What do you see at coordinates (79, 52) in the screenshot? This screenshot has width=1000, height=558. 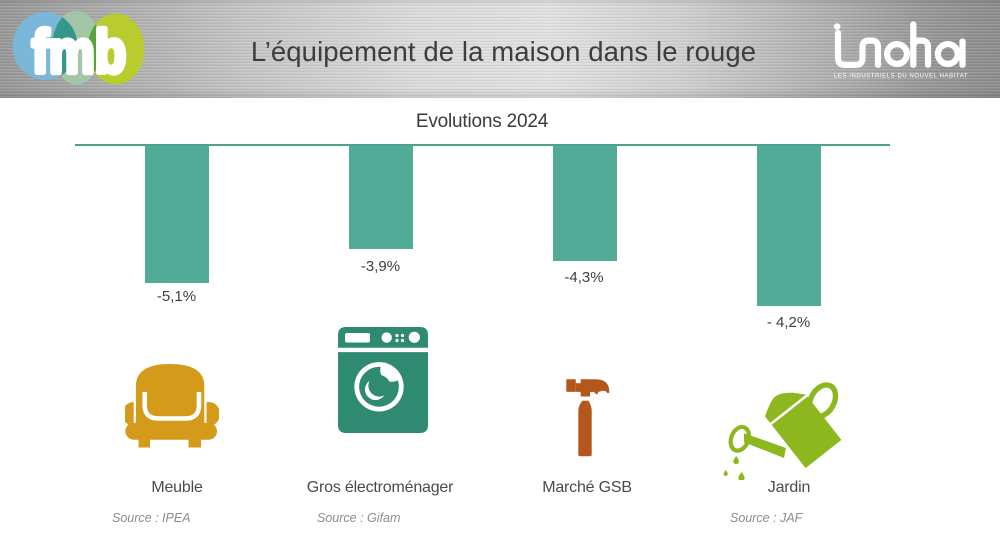 I see `svg-text: fmb` at bounding box center [79, 52].